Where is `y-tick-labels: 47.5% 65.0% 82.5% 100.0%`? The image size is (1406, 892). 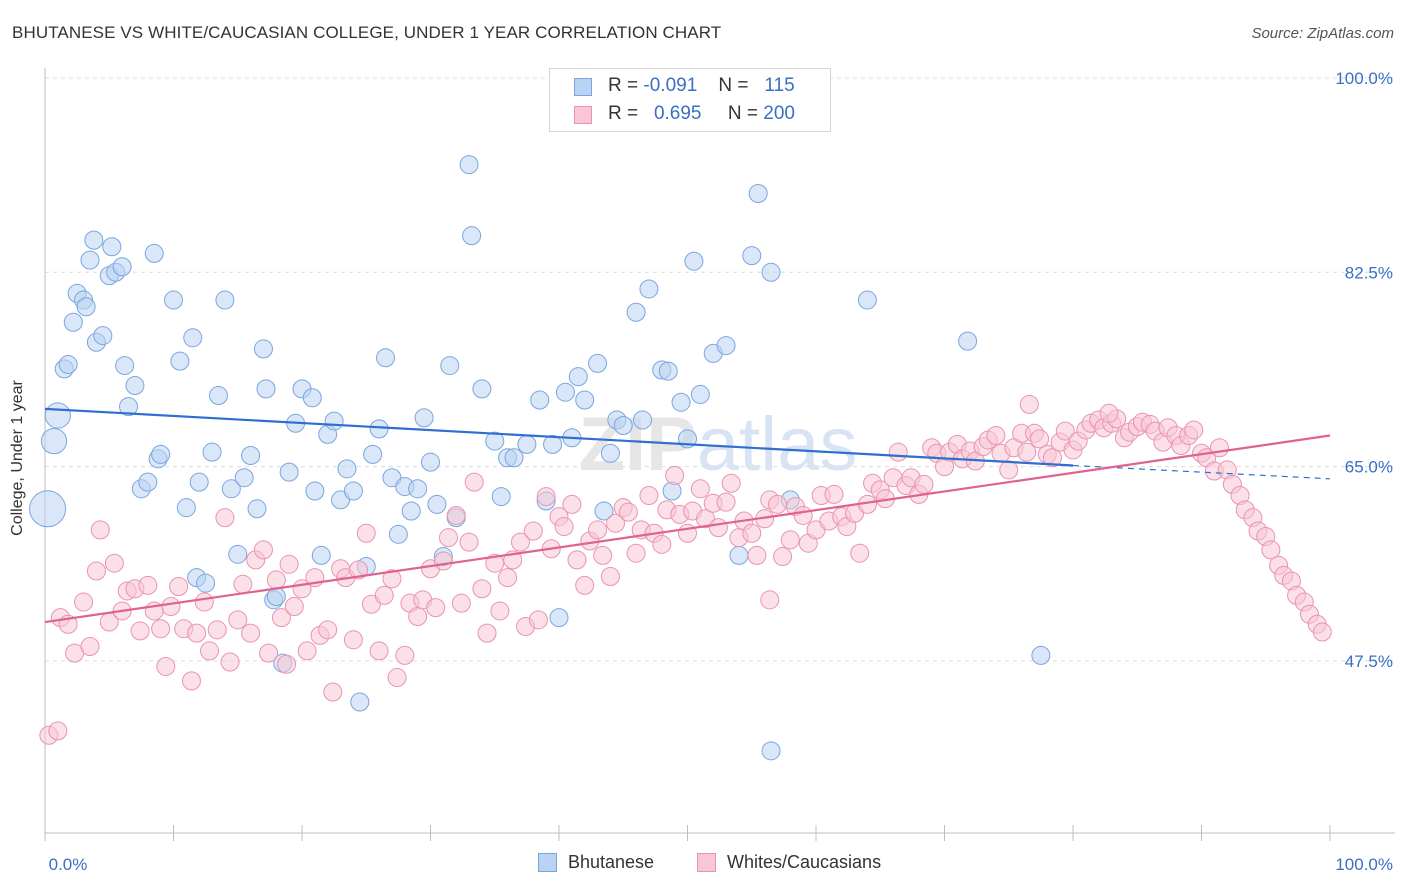
y-tick-labels: 47.5% 65.0% 82.5% 100.0% is located at coordinates (1364, 370).